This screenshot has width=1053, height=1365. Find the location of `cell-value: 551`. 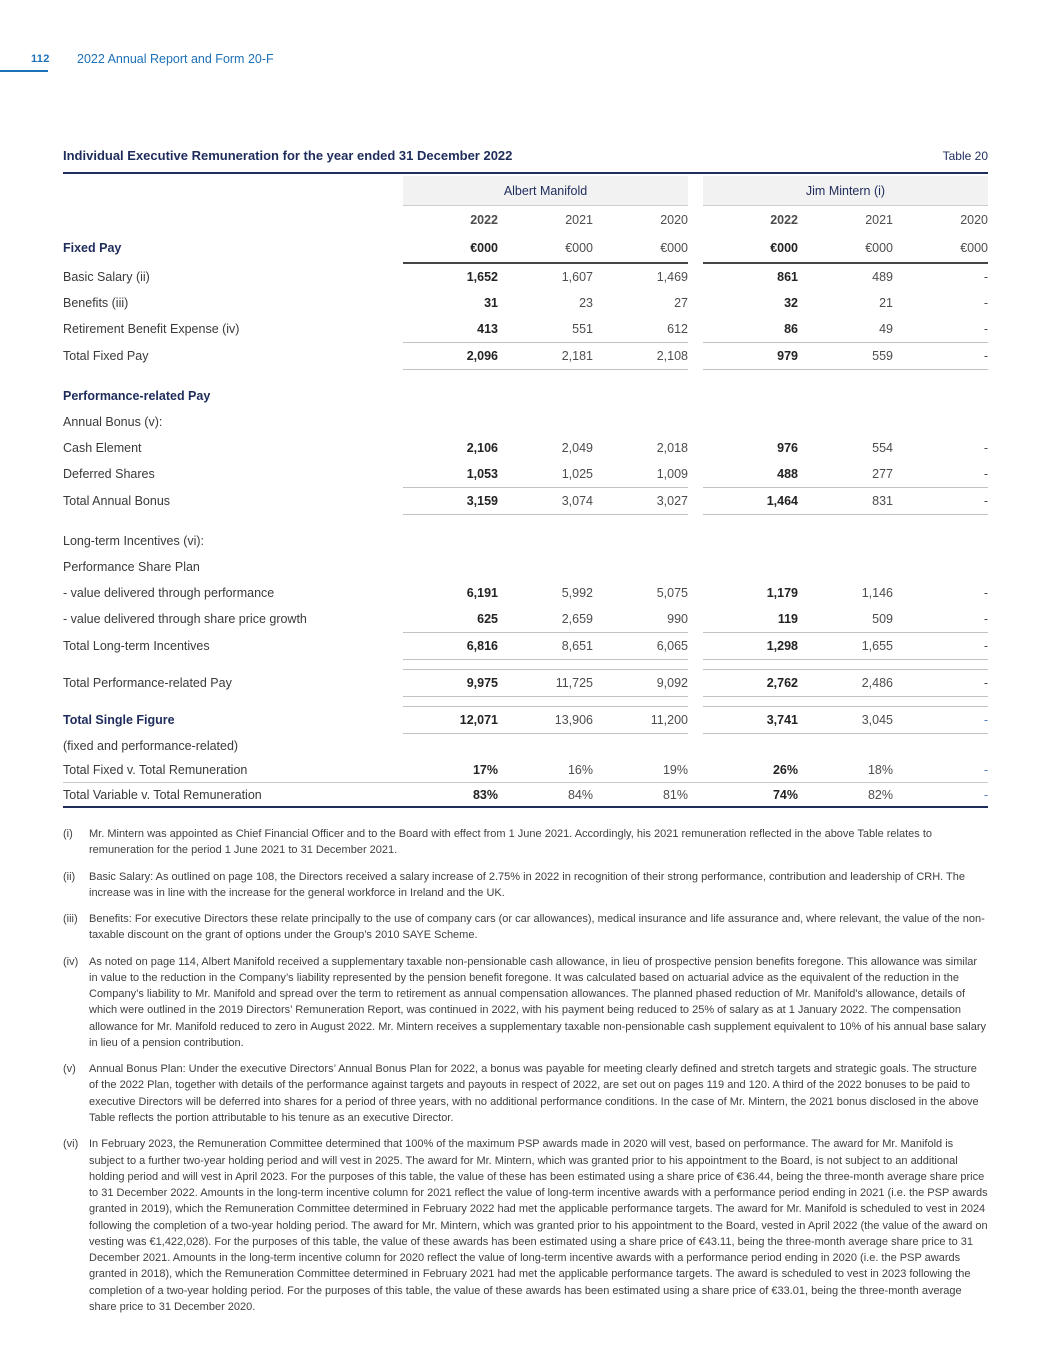

cell-value: 551 is located at coordinates (582, 329).